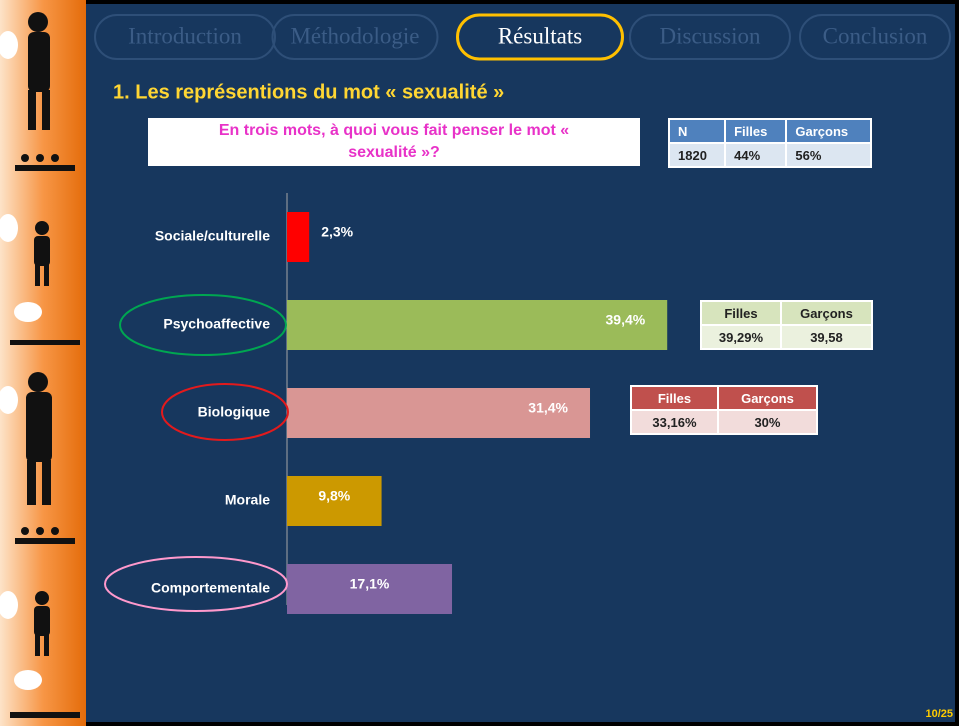 The image size is (959, 726). I want to click on nav-label: Résultats, so click(540, 35).